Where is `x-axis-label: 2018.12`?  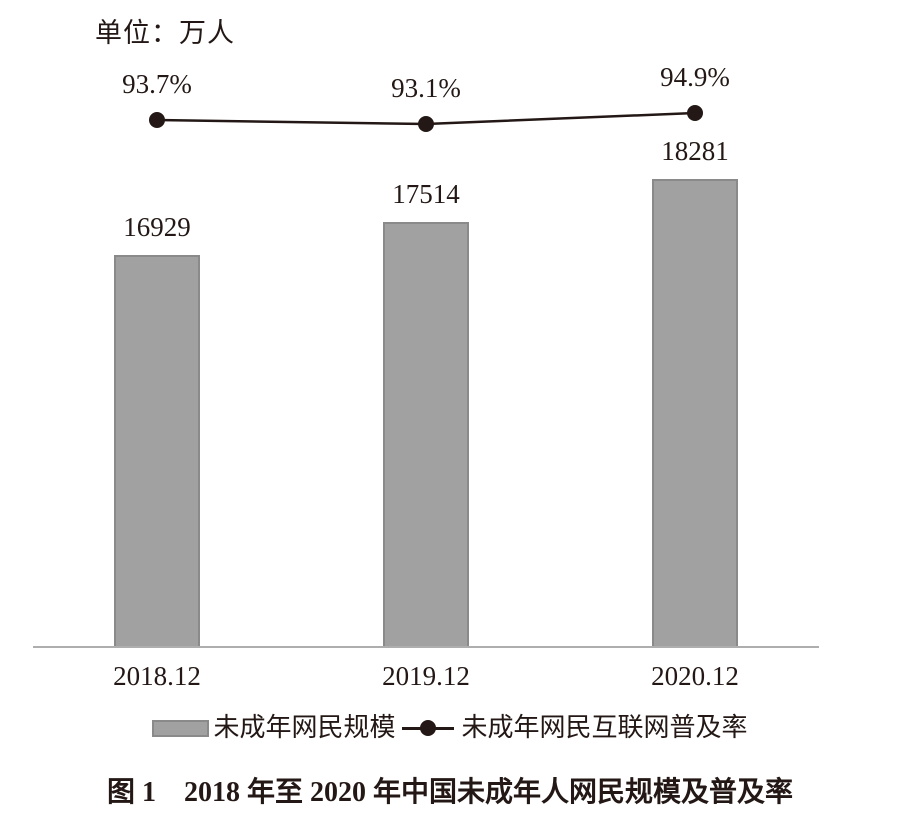 x-axis-label: 2018.12 is located at coordinates (157, 676).